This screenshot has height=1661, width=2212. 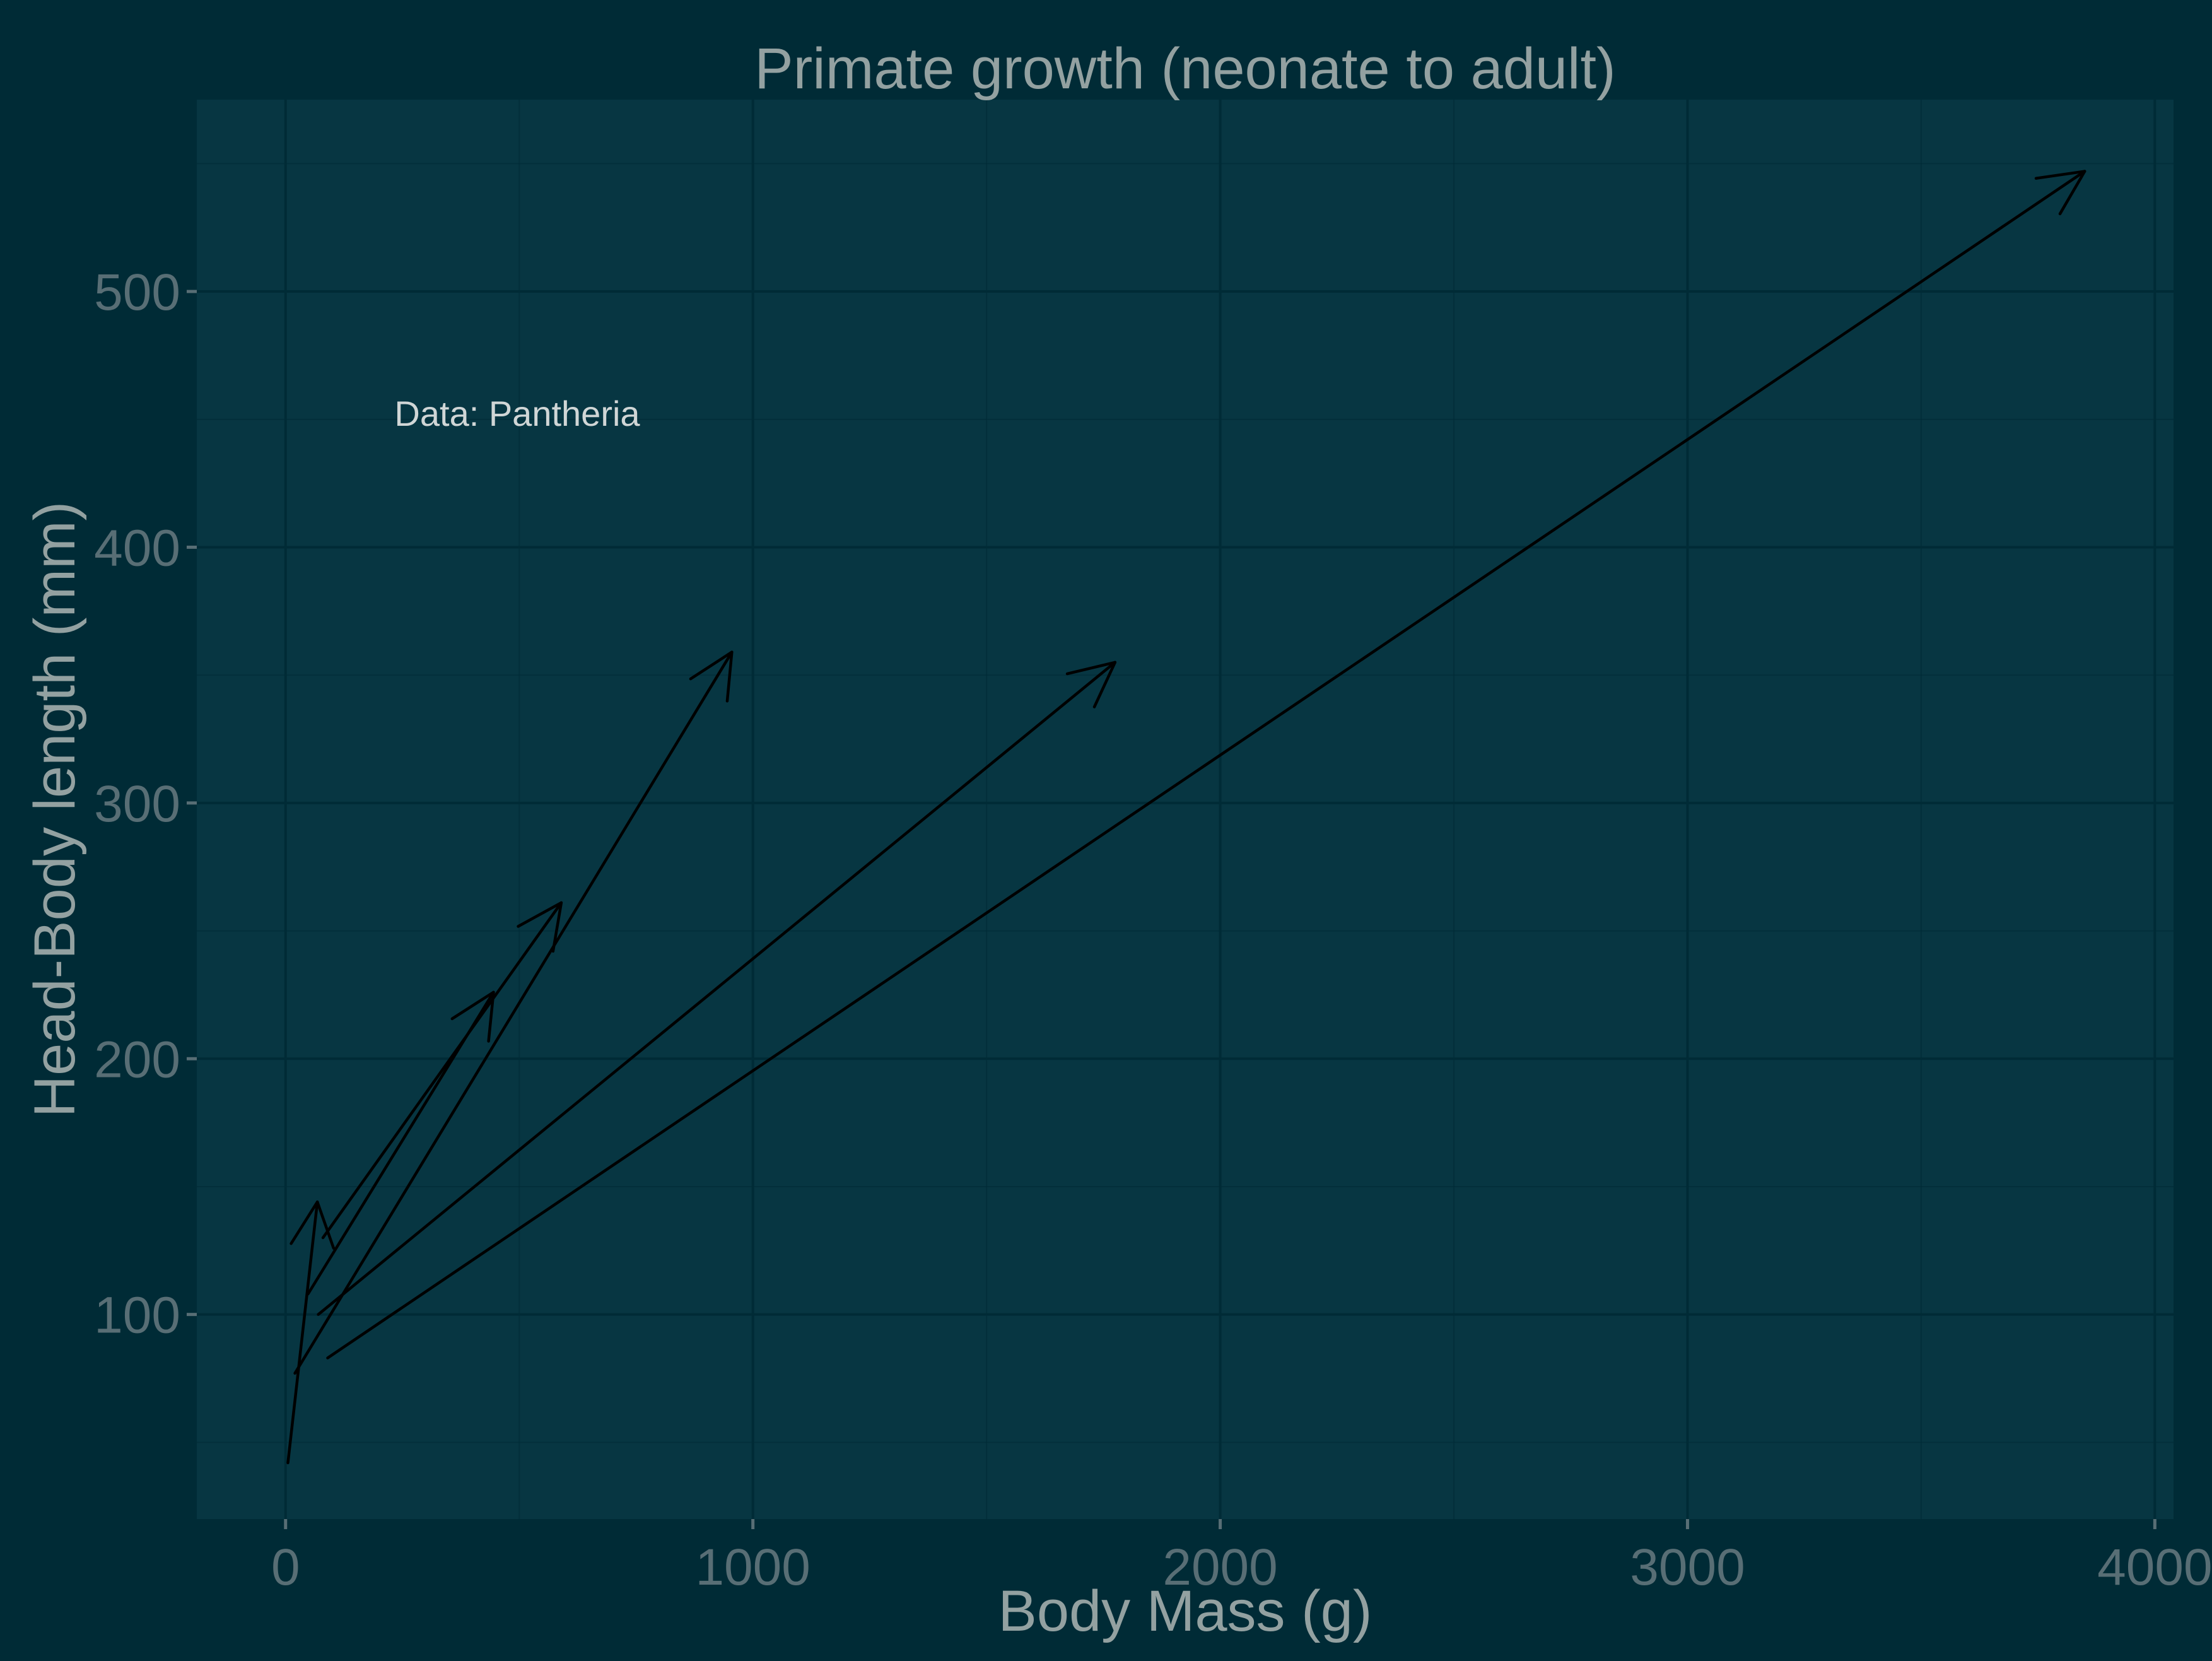 What do you see at coordinates (137, 548) in the screenshot?
I see `y-tick-label: 400` at bounding box center [137, 548].